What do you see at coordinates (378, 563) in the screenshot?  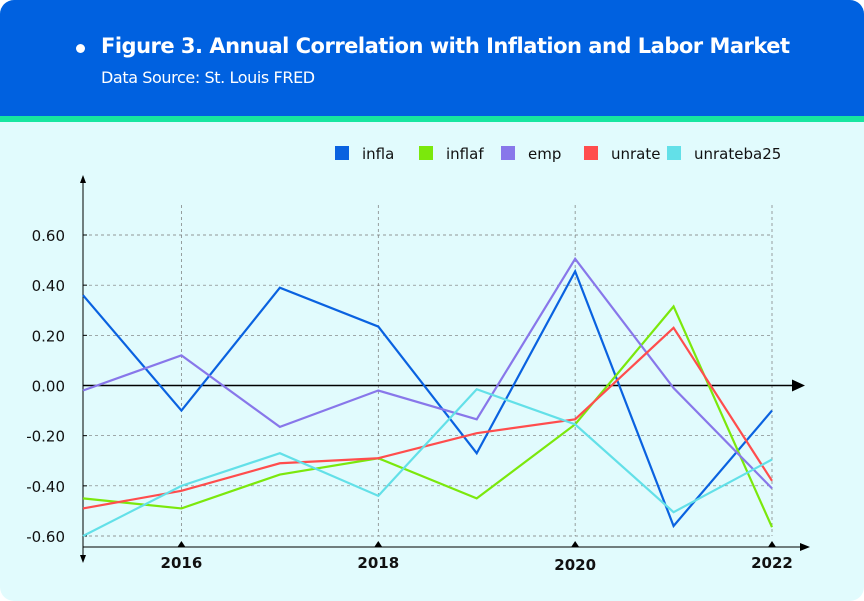 I see `x-tick-label: 2018` at bounding box center [378, 563].